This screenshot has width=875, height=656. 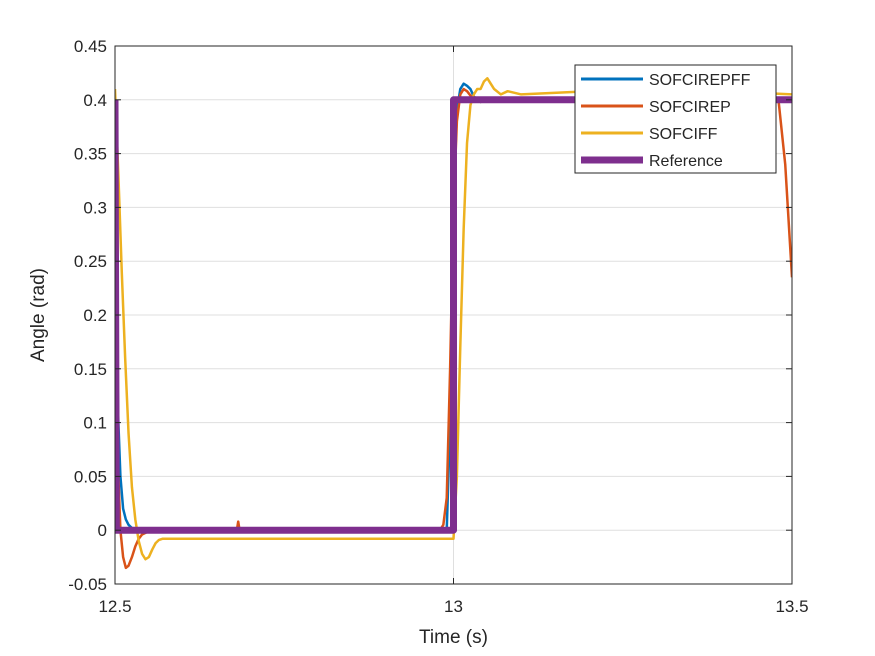 I want to click on legend: SOFCIREPFF SOFCIREP SOFCIFF Reference, so click(x=675, y=119).